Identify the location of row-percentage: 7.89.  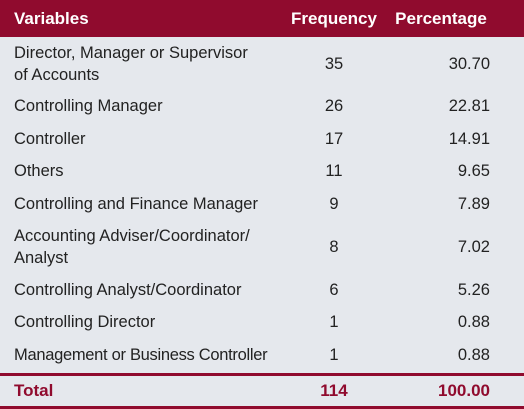
(473, 204).